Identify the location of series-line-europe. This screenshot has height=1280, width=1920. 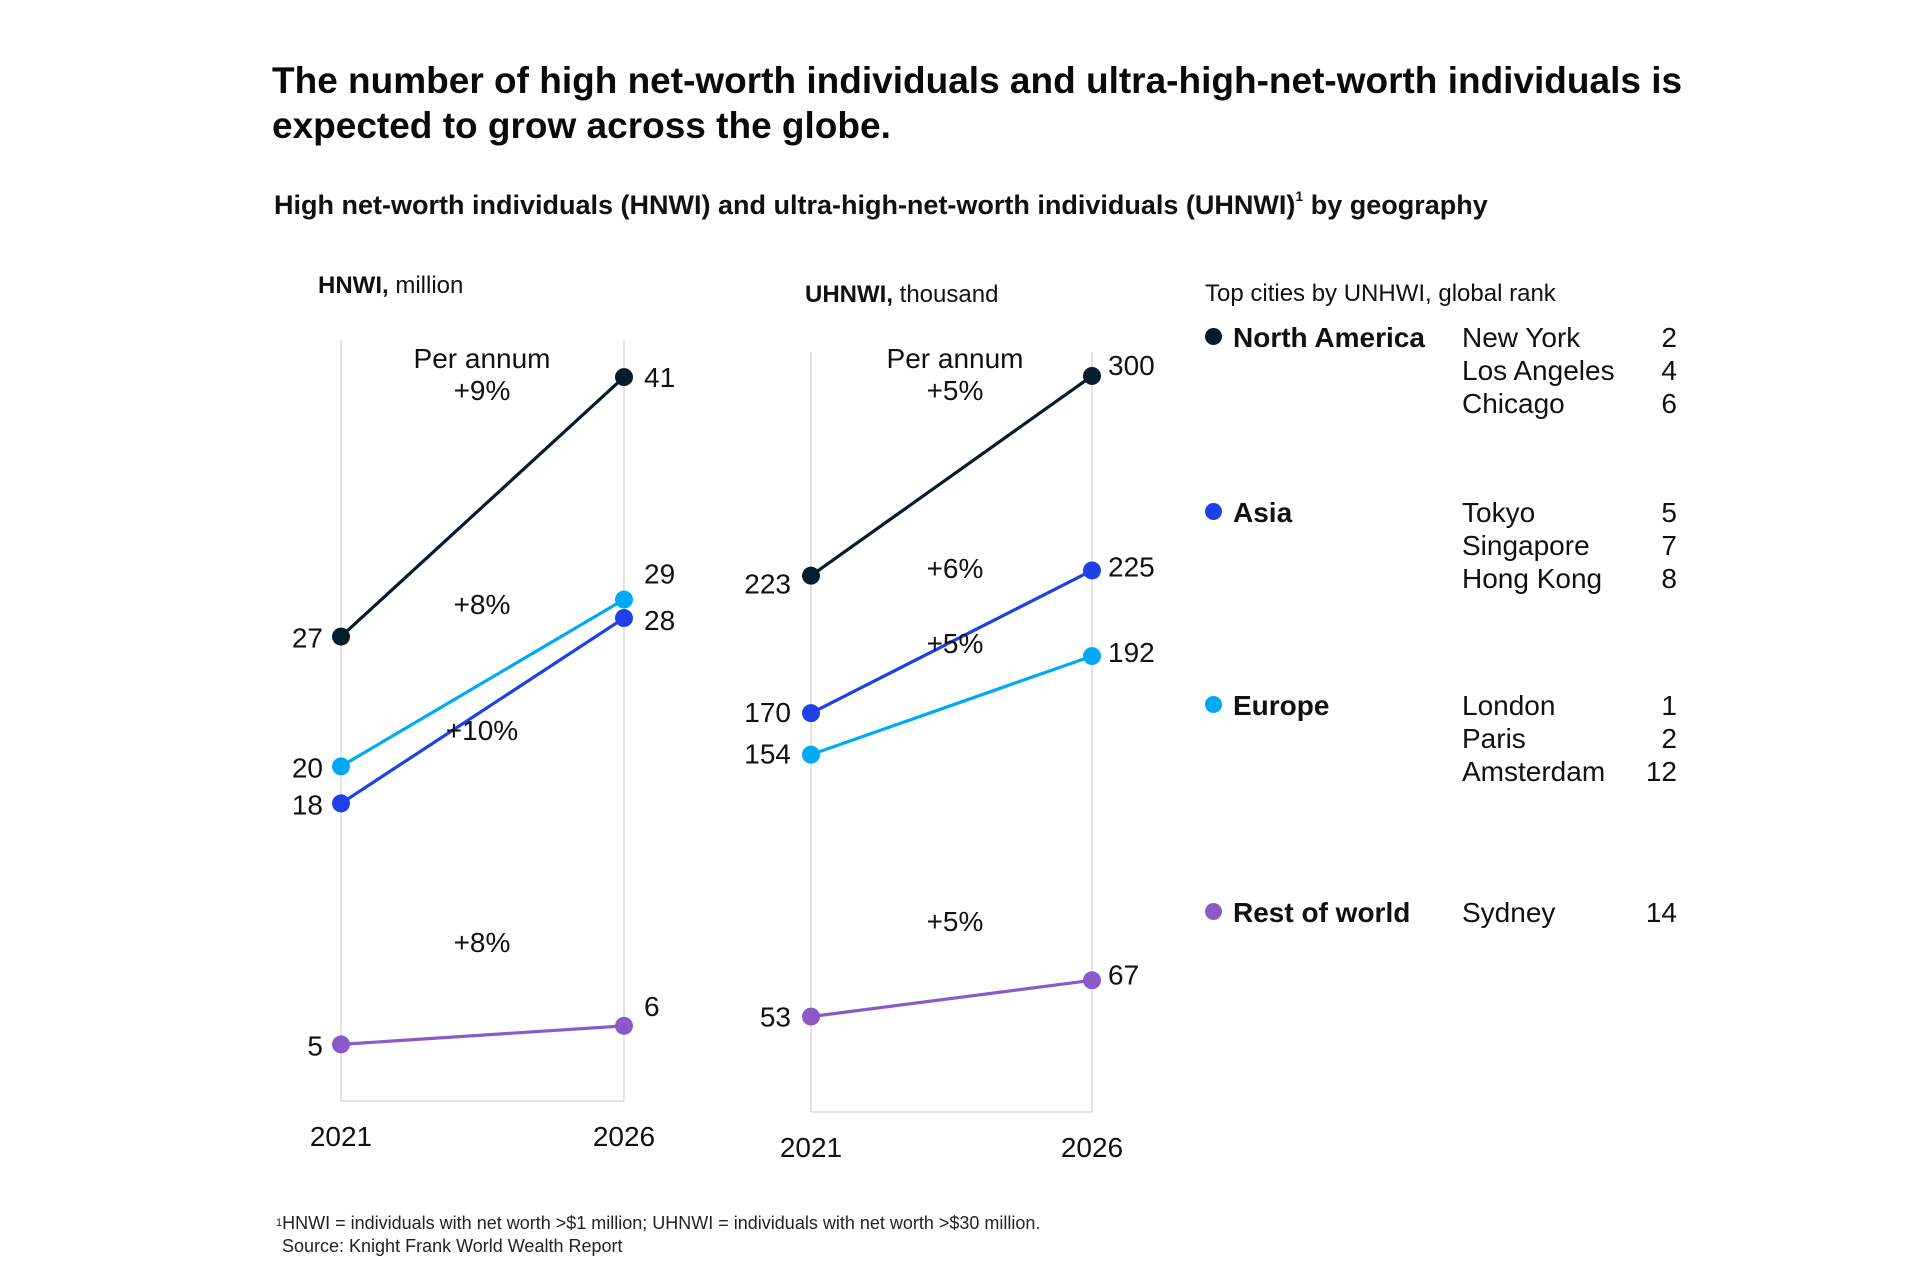
(951, 705).